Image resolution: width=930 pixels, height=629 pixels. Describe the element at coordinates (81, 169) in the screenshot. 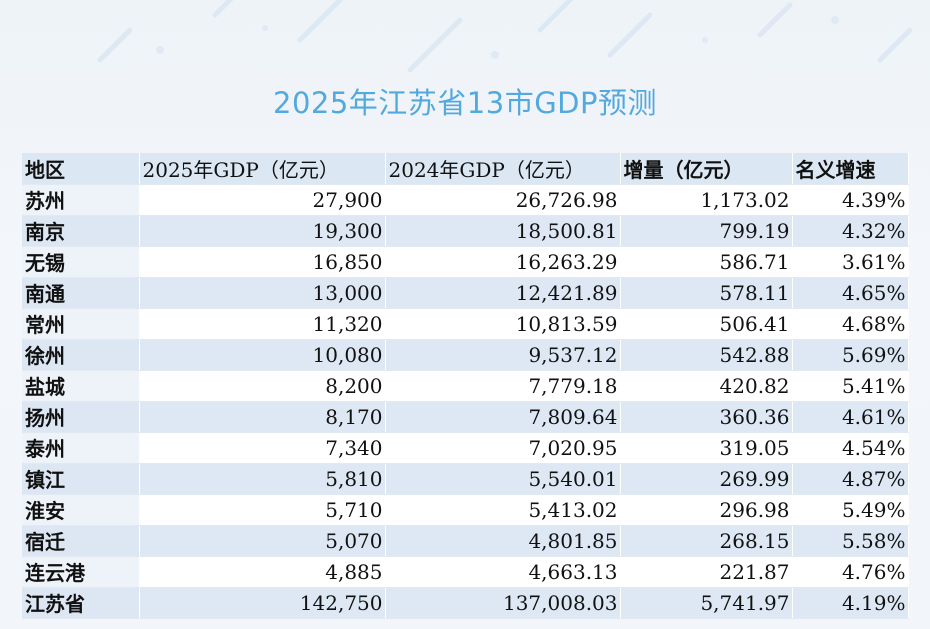

I see `column-header-region: 地区` at that location.